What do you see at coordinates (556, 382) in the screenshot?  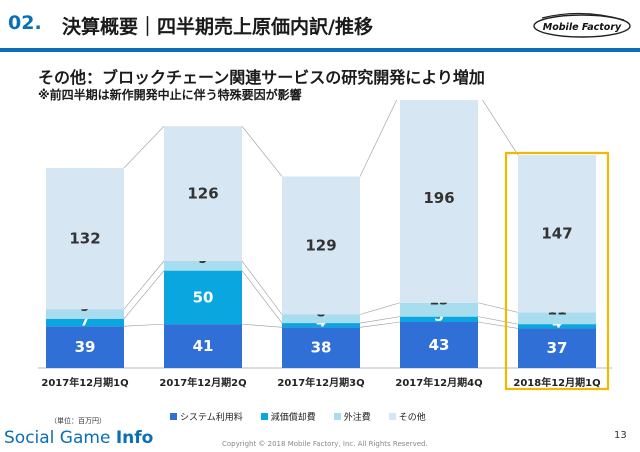 I see `category-label: 2018年12月期1Q` at bounding box center [556, 382].